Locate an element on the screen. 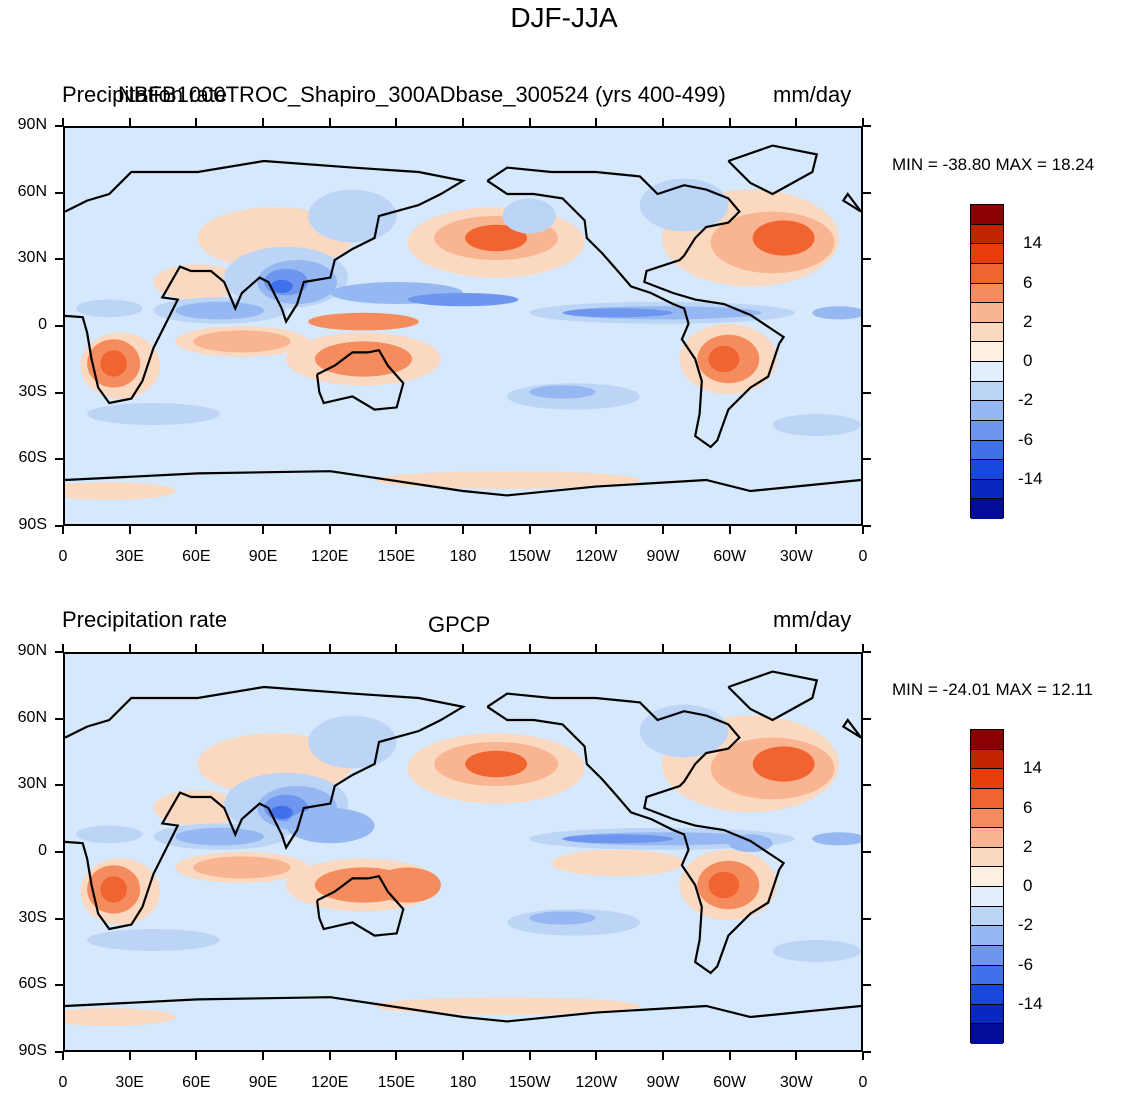  lat-tick-label: 0 is located at coordinates (42, 850).